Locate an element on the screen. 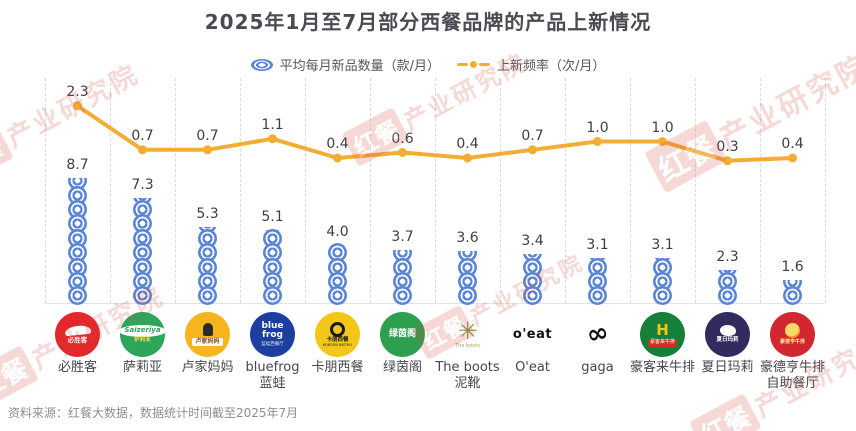 This screenshot has height=431, width=856. brand-logo-text: 夏日玛莉 is located at coordinates (727, 340).